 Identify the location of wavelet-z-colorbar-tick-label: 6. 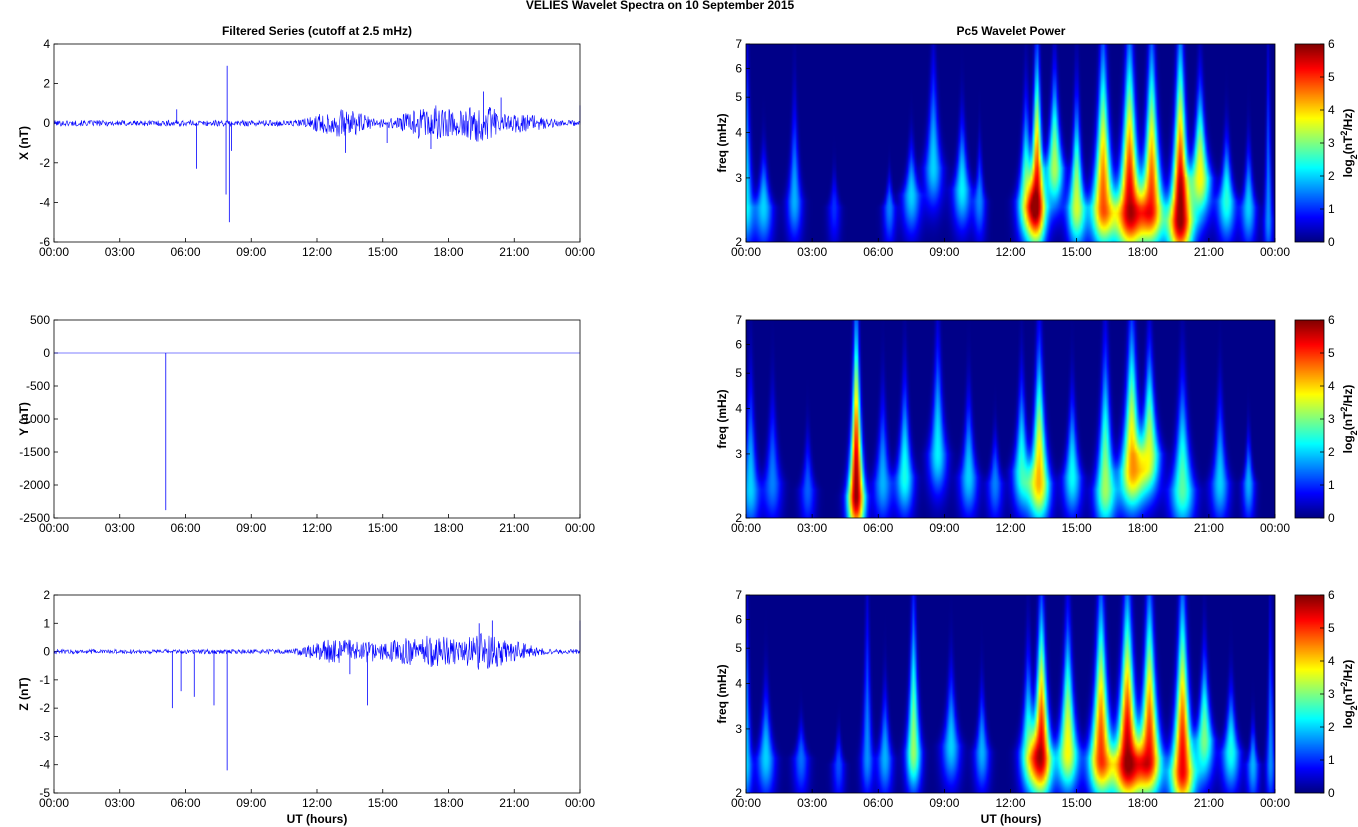
(1331, 595).